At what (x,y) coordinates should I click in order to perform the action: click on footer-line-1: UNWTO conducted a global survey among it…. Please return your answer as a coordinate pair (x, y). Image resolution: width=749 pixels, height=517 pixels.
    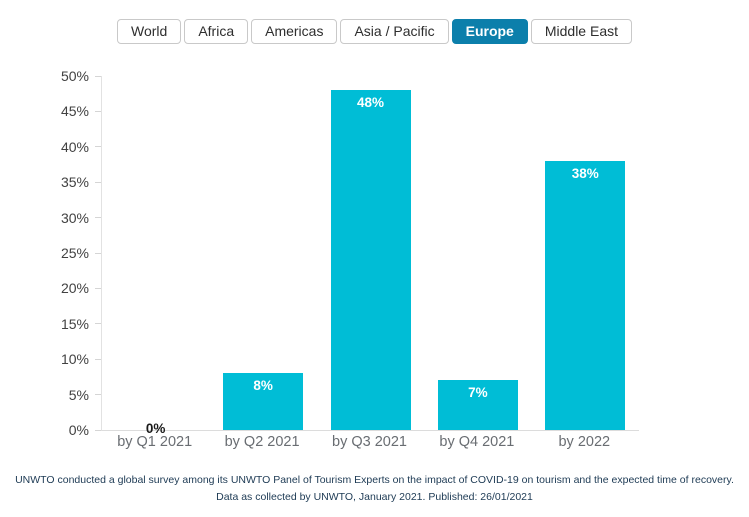
    Looking at the image, I should click on (374, 480).